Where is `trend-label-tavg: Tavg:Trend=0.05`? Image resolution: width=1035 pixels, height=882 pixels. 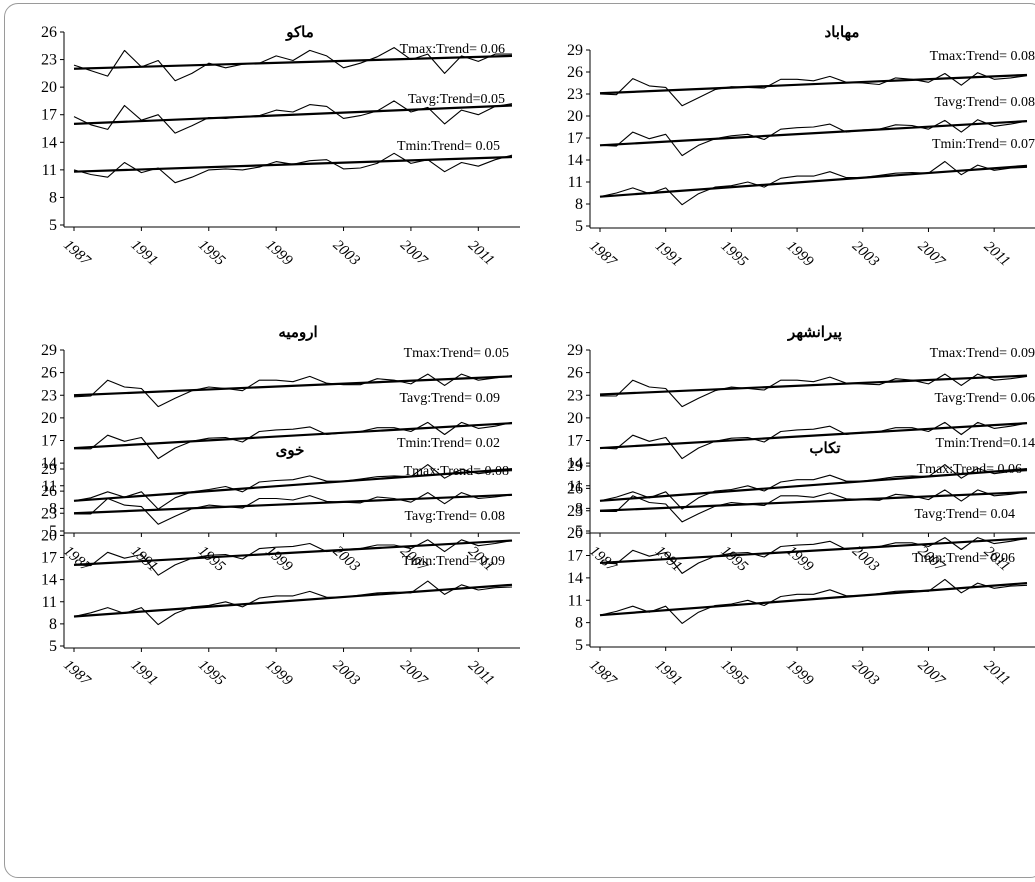
trend-label-tavg: Tavg:Trend=0.05 is located at coordinates (456, 99).